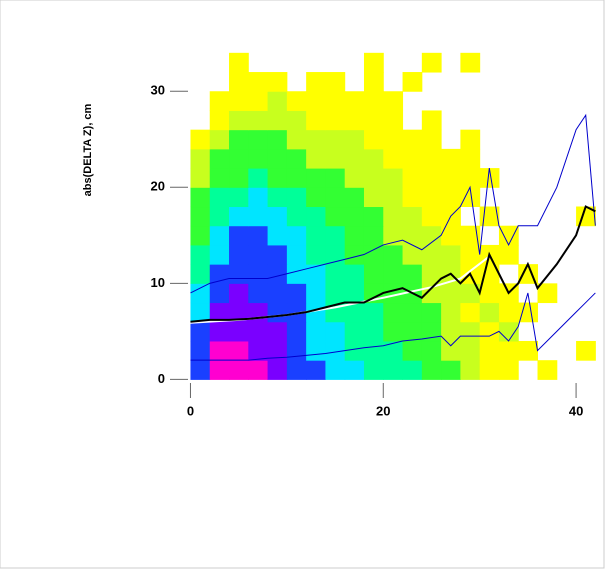 This screenshot has height=569, width=605. Describe the element at coordinates (190, 410) in the screenshot. I see `x-tick-label: 0` at that location.